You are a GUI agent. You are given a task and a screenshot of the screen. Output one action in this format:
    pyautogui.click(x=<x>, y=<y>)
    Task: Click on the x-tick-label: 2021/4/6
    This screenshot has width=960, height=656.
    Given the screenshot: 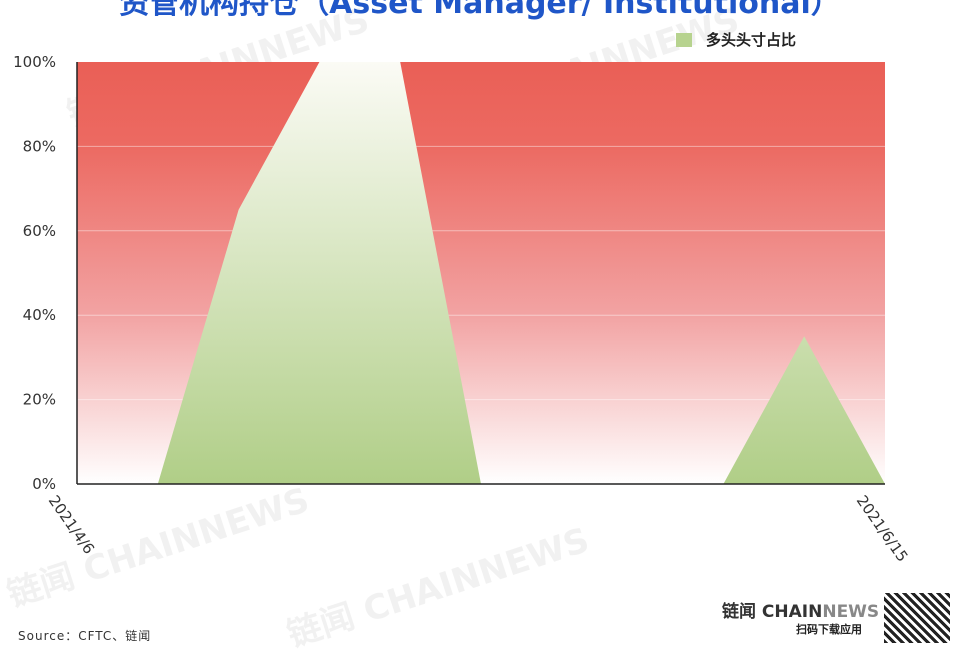 What is the action you would take?
    pyautogui.click(x=71, y=525)
    